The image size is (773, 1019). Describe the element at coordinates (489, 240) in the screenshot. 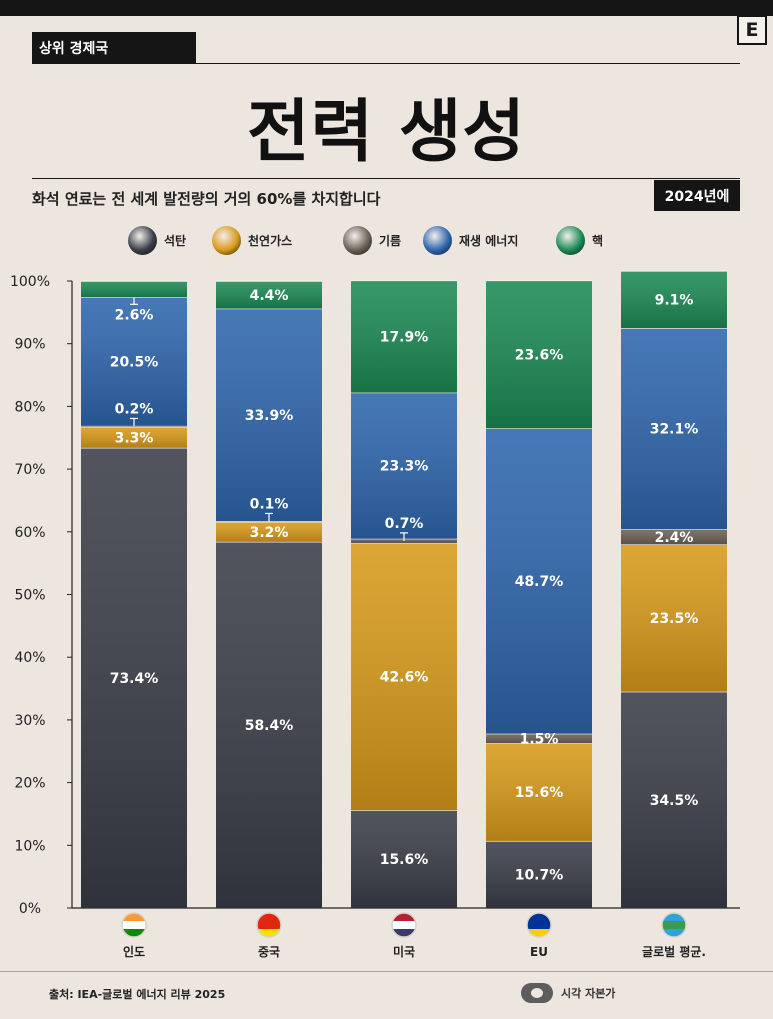

I see `legend-label: 재생 에너지` at that location.